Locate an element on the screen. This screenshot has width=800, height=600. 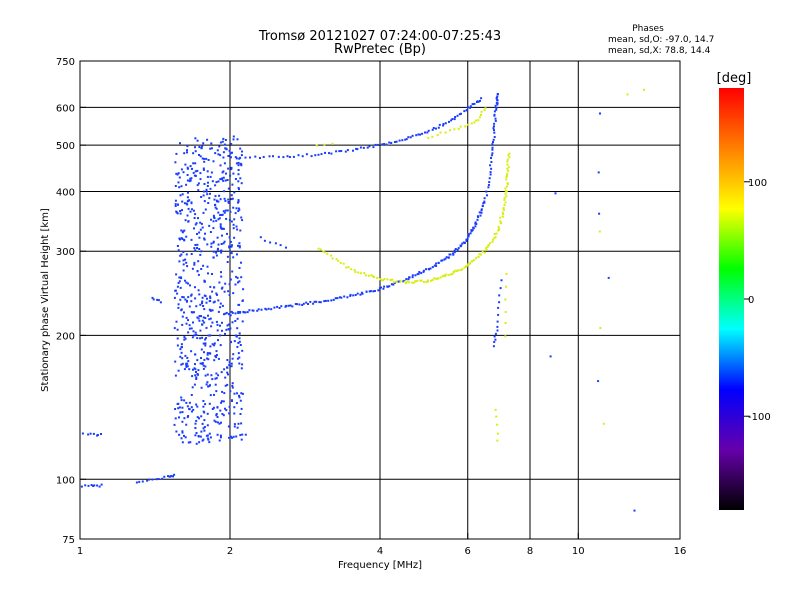
x-tick-label: 1 is located at coordinates (80, 551).